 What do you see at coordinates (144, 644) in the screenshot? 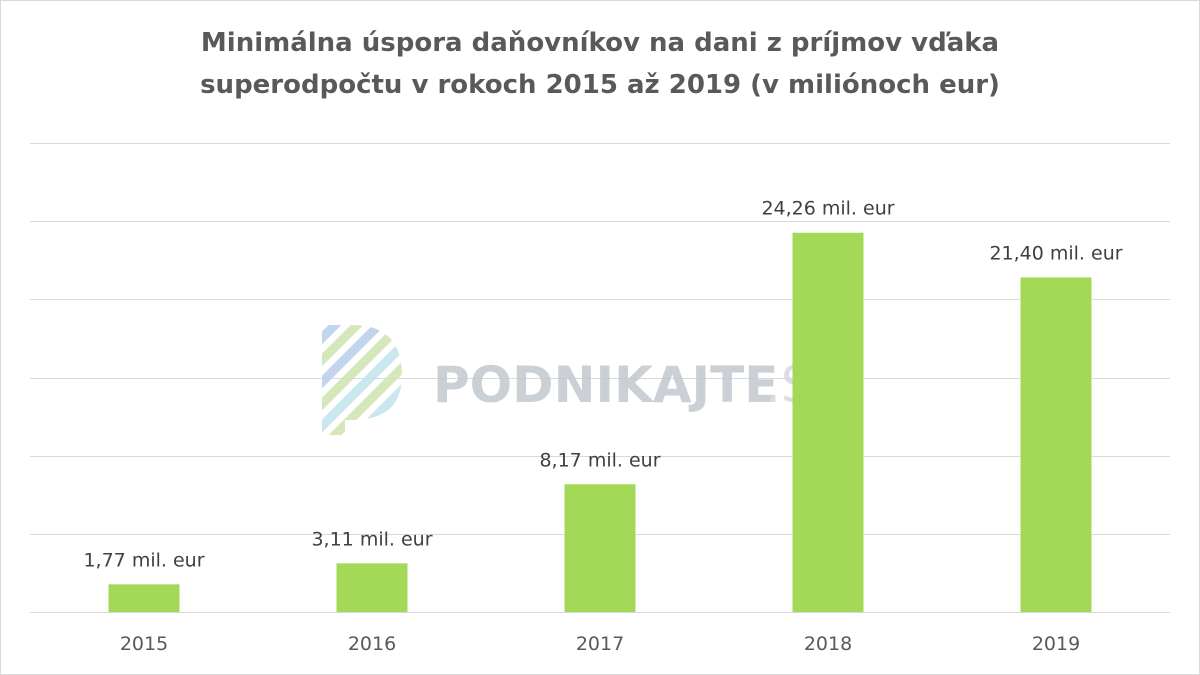
I see `x-tick-label-2015: 2015` at bounding box center [144, 644].